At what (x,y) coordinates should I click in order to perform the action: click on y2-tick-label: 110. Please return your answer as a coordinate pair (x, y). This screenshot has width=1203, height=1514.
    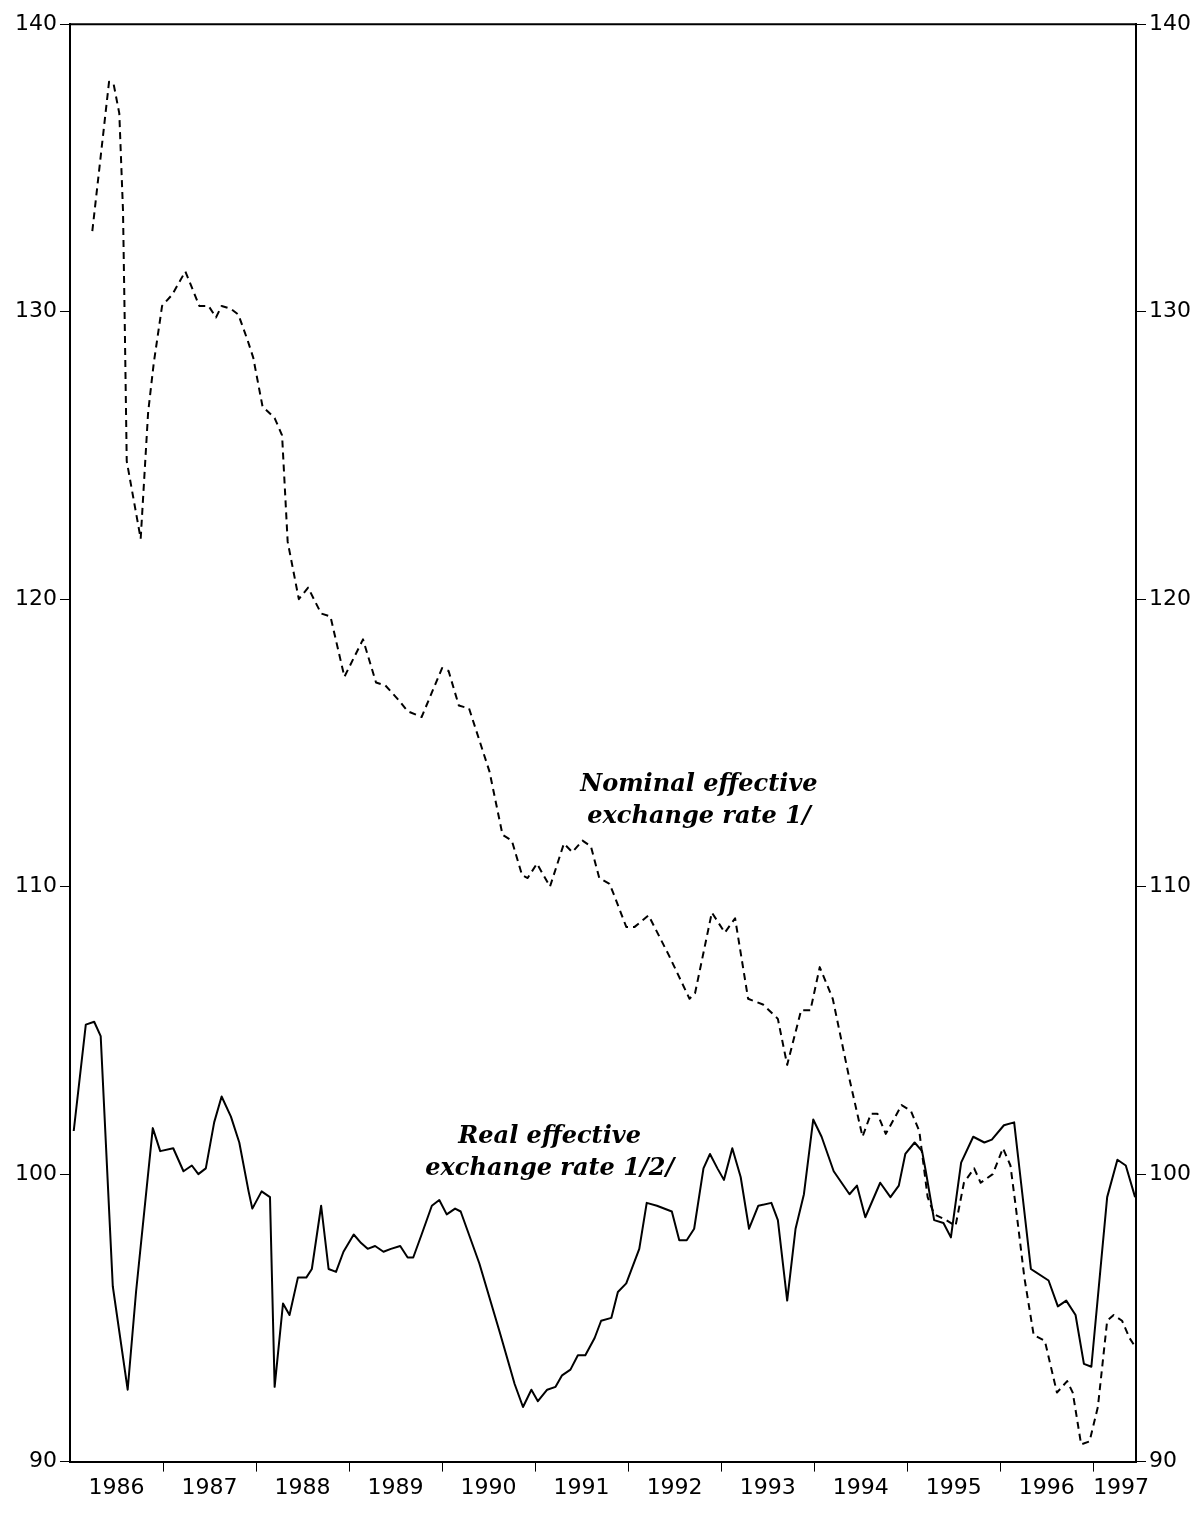
    Looking at the image, I should click on (1170, 885).